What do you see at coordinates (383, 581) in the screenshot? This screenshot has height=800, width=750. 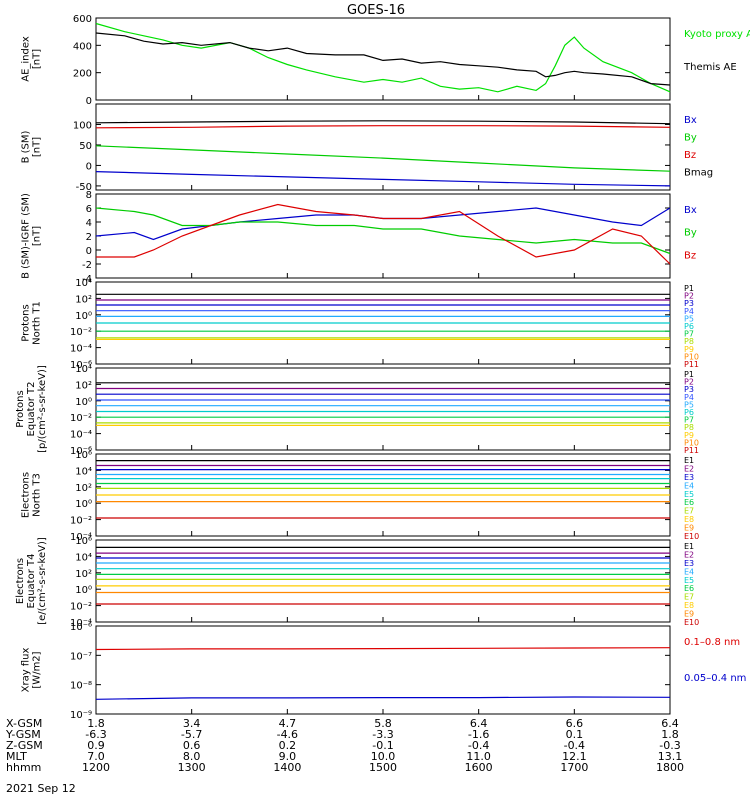 I see `panel-frame` at bounding box center [383, 581].